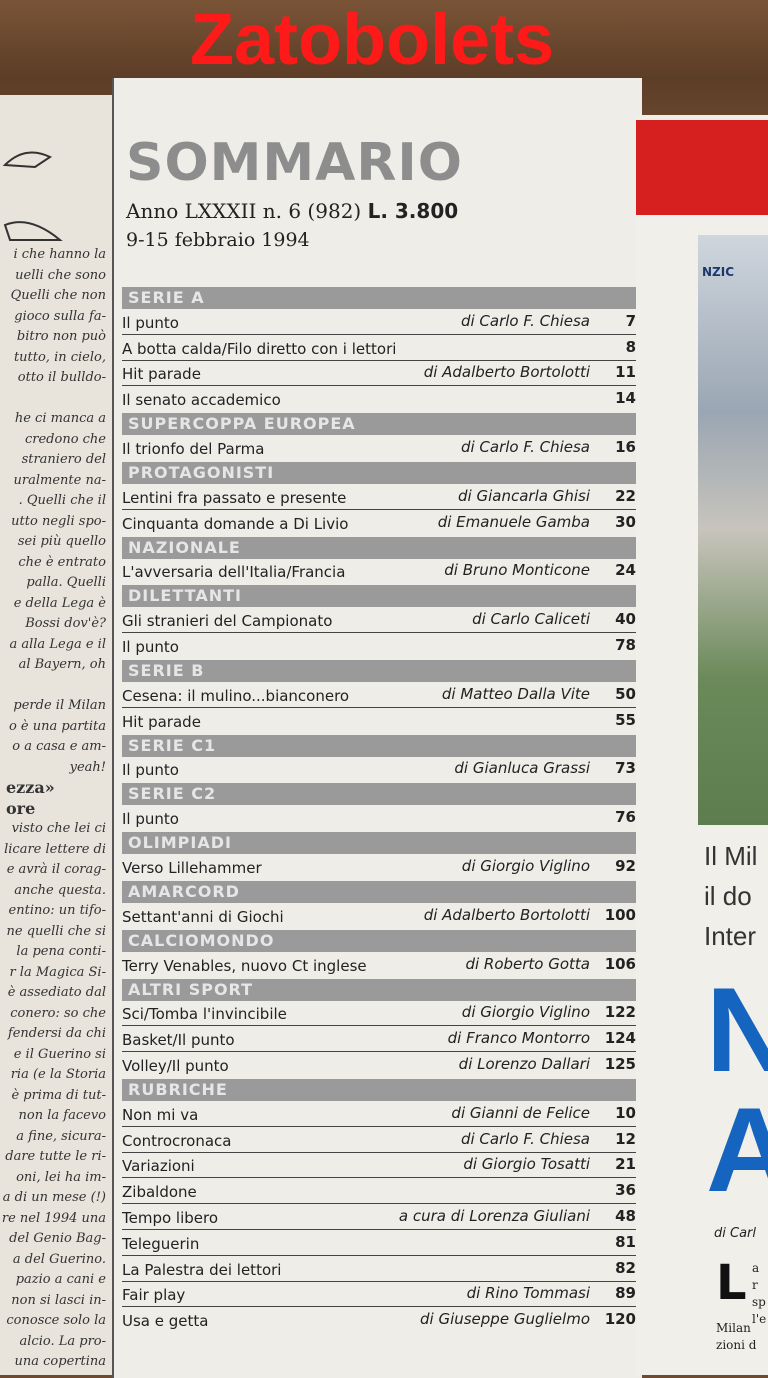  Describe the element at coordinates (56, 1320) in the screenshot. I see `left-text-line: conosce solo la` at that location.